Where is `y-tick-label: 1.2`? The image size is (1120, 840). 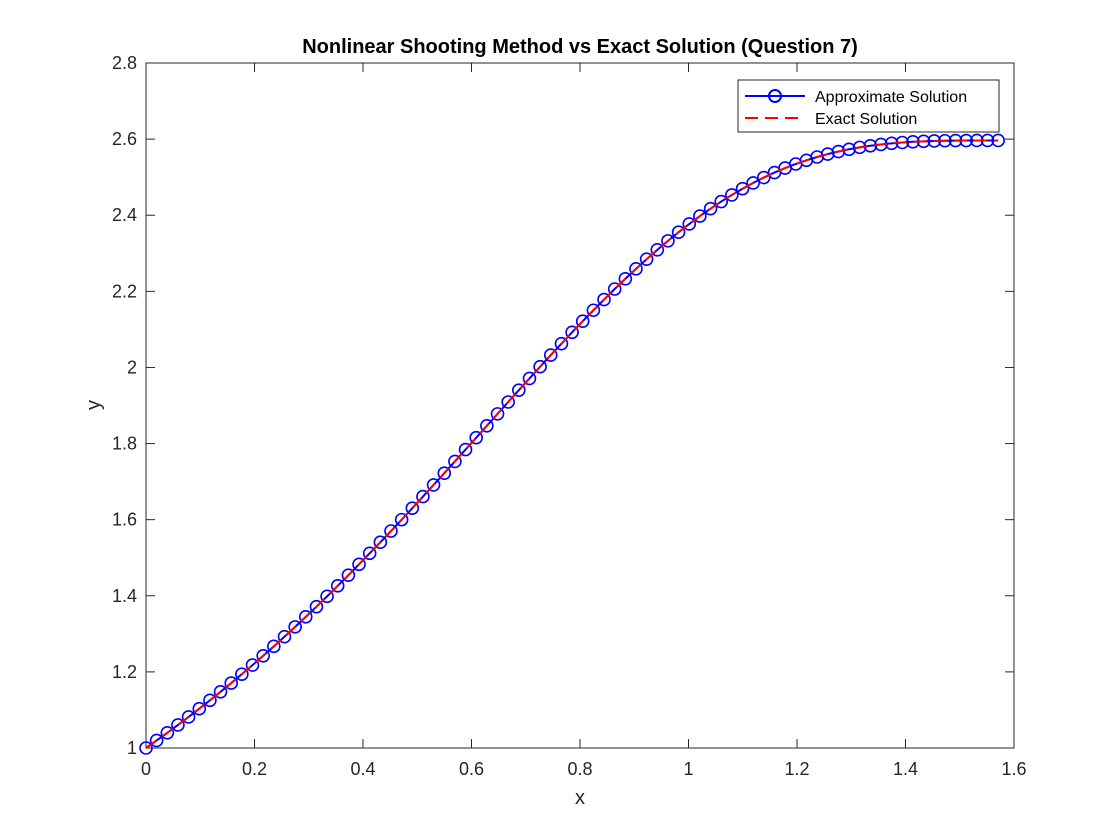
y-tick-label: 1.2 is located at coordinates (124, 672).